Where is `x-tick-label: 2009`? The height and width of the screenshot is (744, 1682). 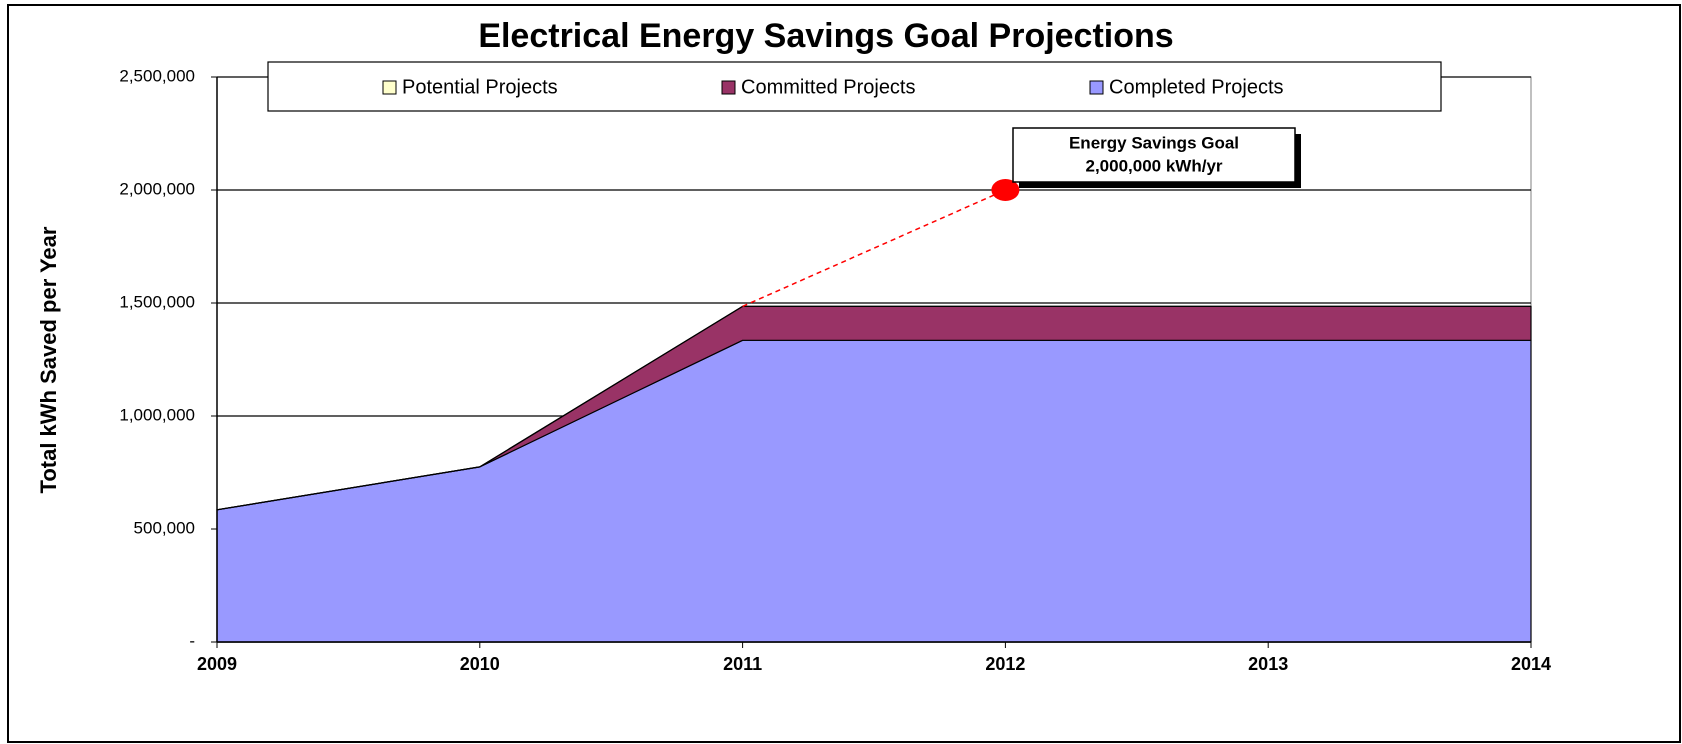
x-tick-label: 2009 is located at coordinates (217, 664).